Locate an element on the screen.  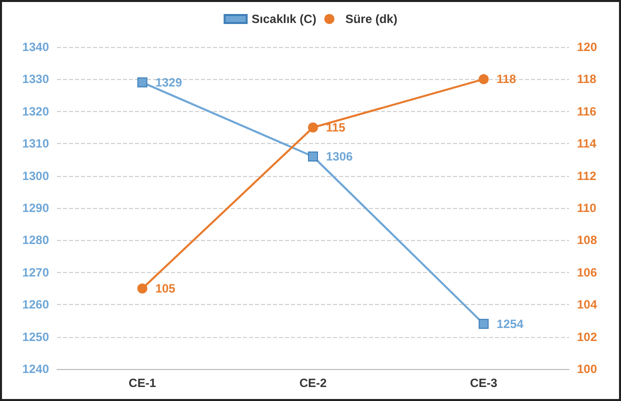
y-tick-label: 1260 is located at coordinates (36, 305).